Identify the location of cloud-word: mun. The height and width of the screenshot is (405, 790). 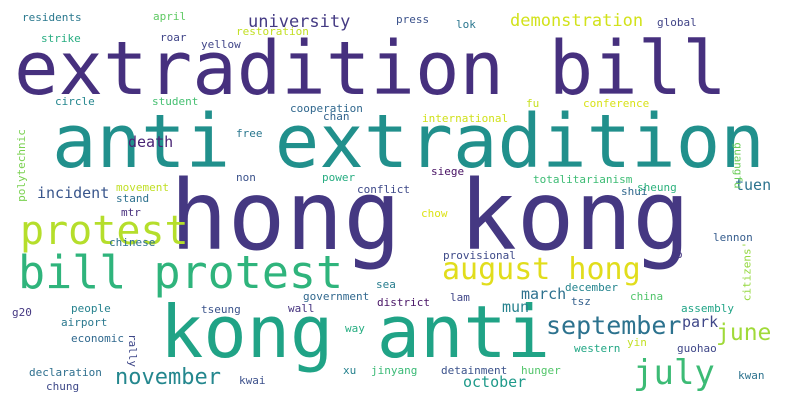
(516, 307).